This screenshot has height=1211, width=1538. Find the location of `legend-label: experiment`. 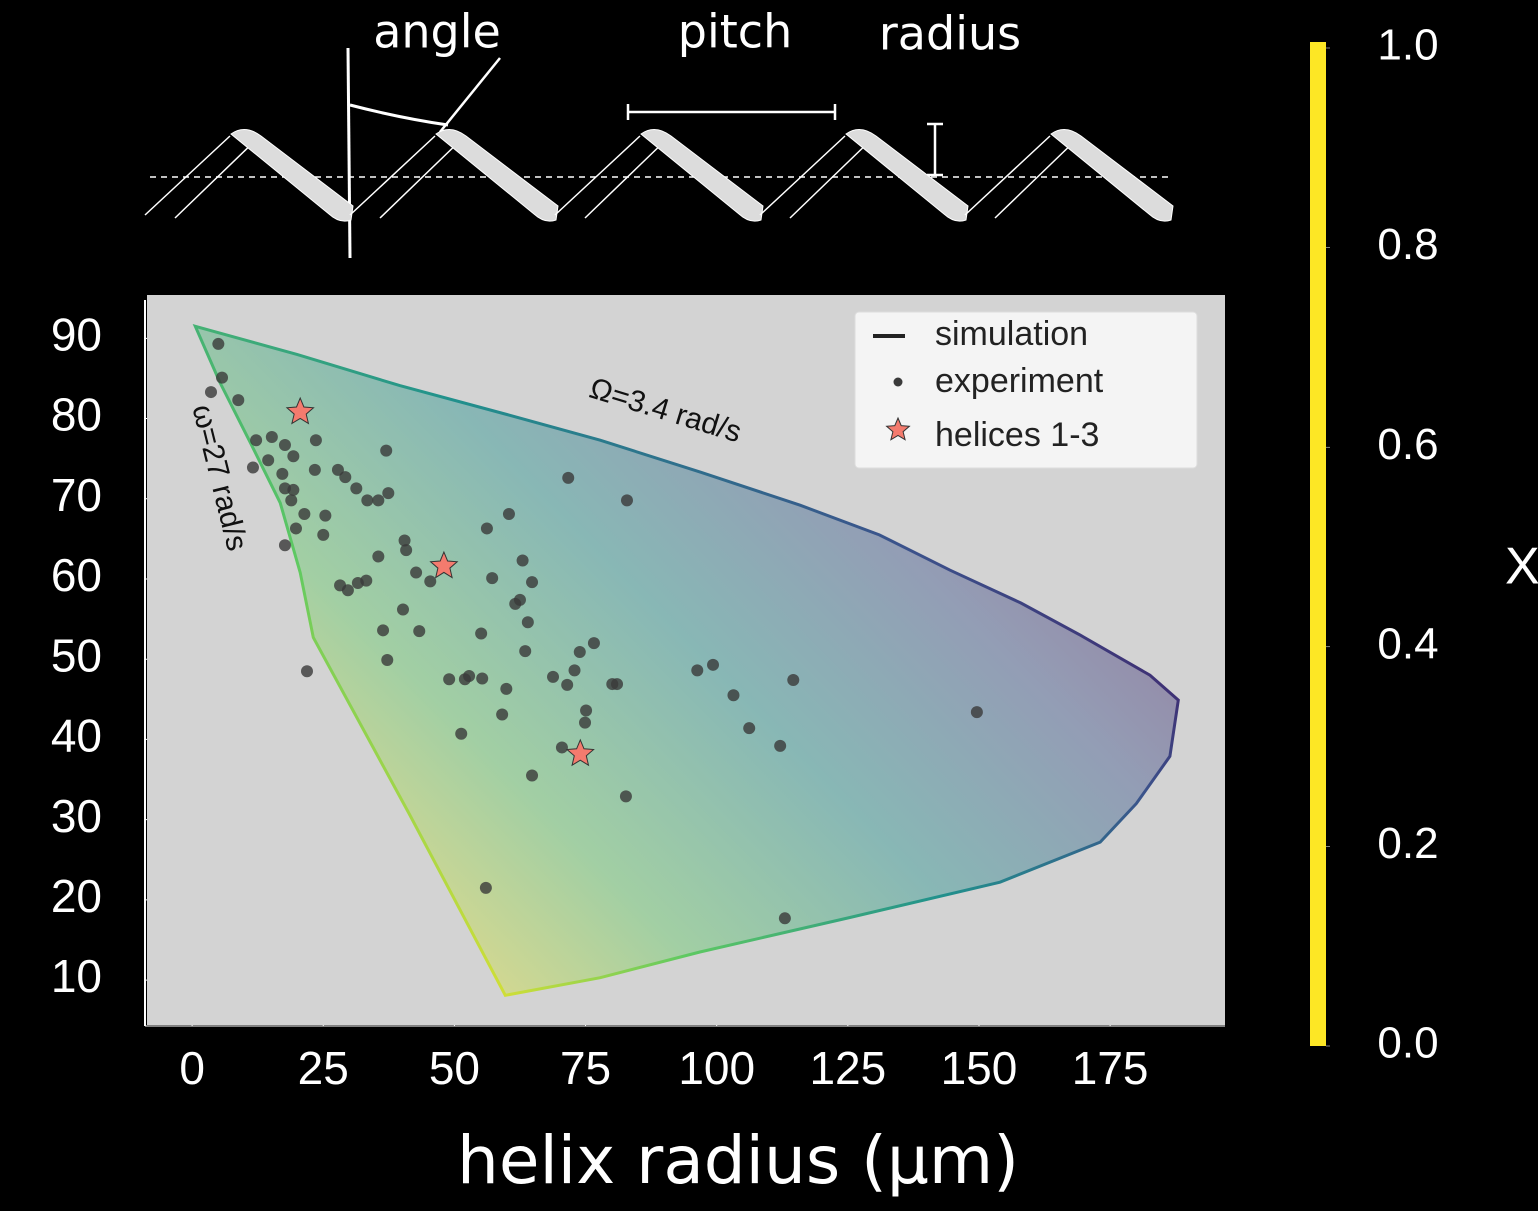

legend-label: experiment is located at coordinates (1019, 381).